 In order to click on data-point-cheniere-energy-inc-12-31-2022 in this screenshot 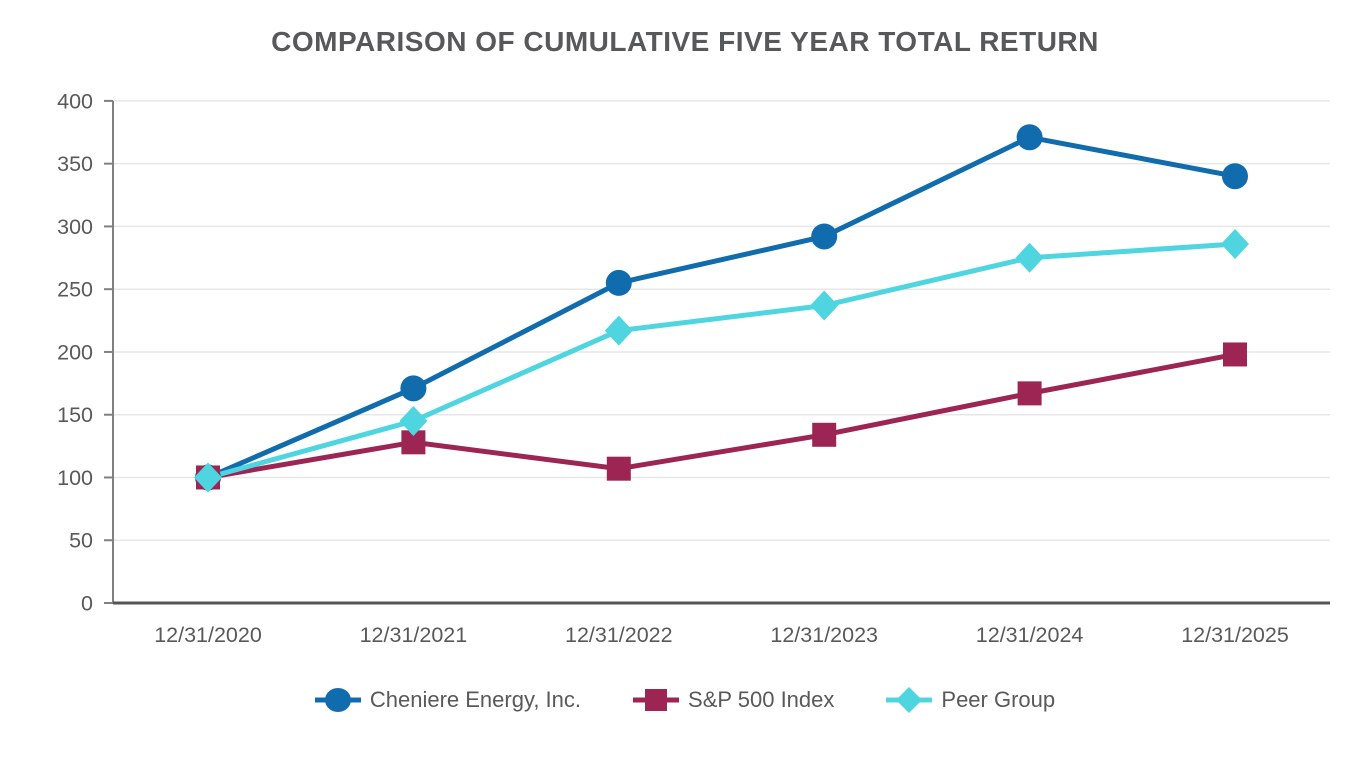, I will do `click(618, 282)`.